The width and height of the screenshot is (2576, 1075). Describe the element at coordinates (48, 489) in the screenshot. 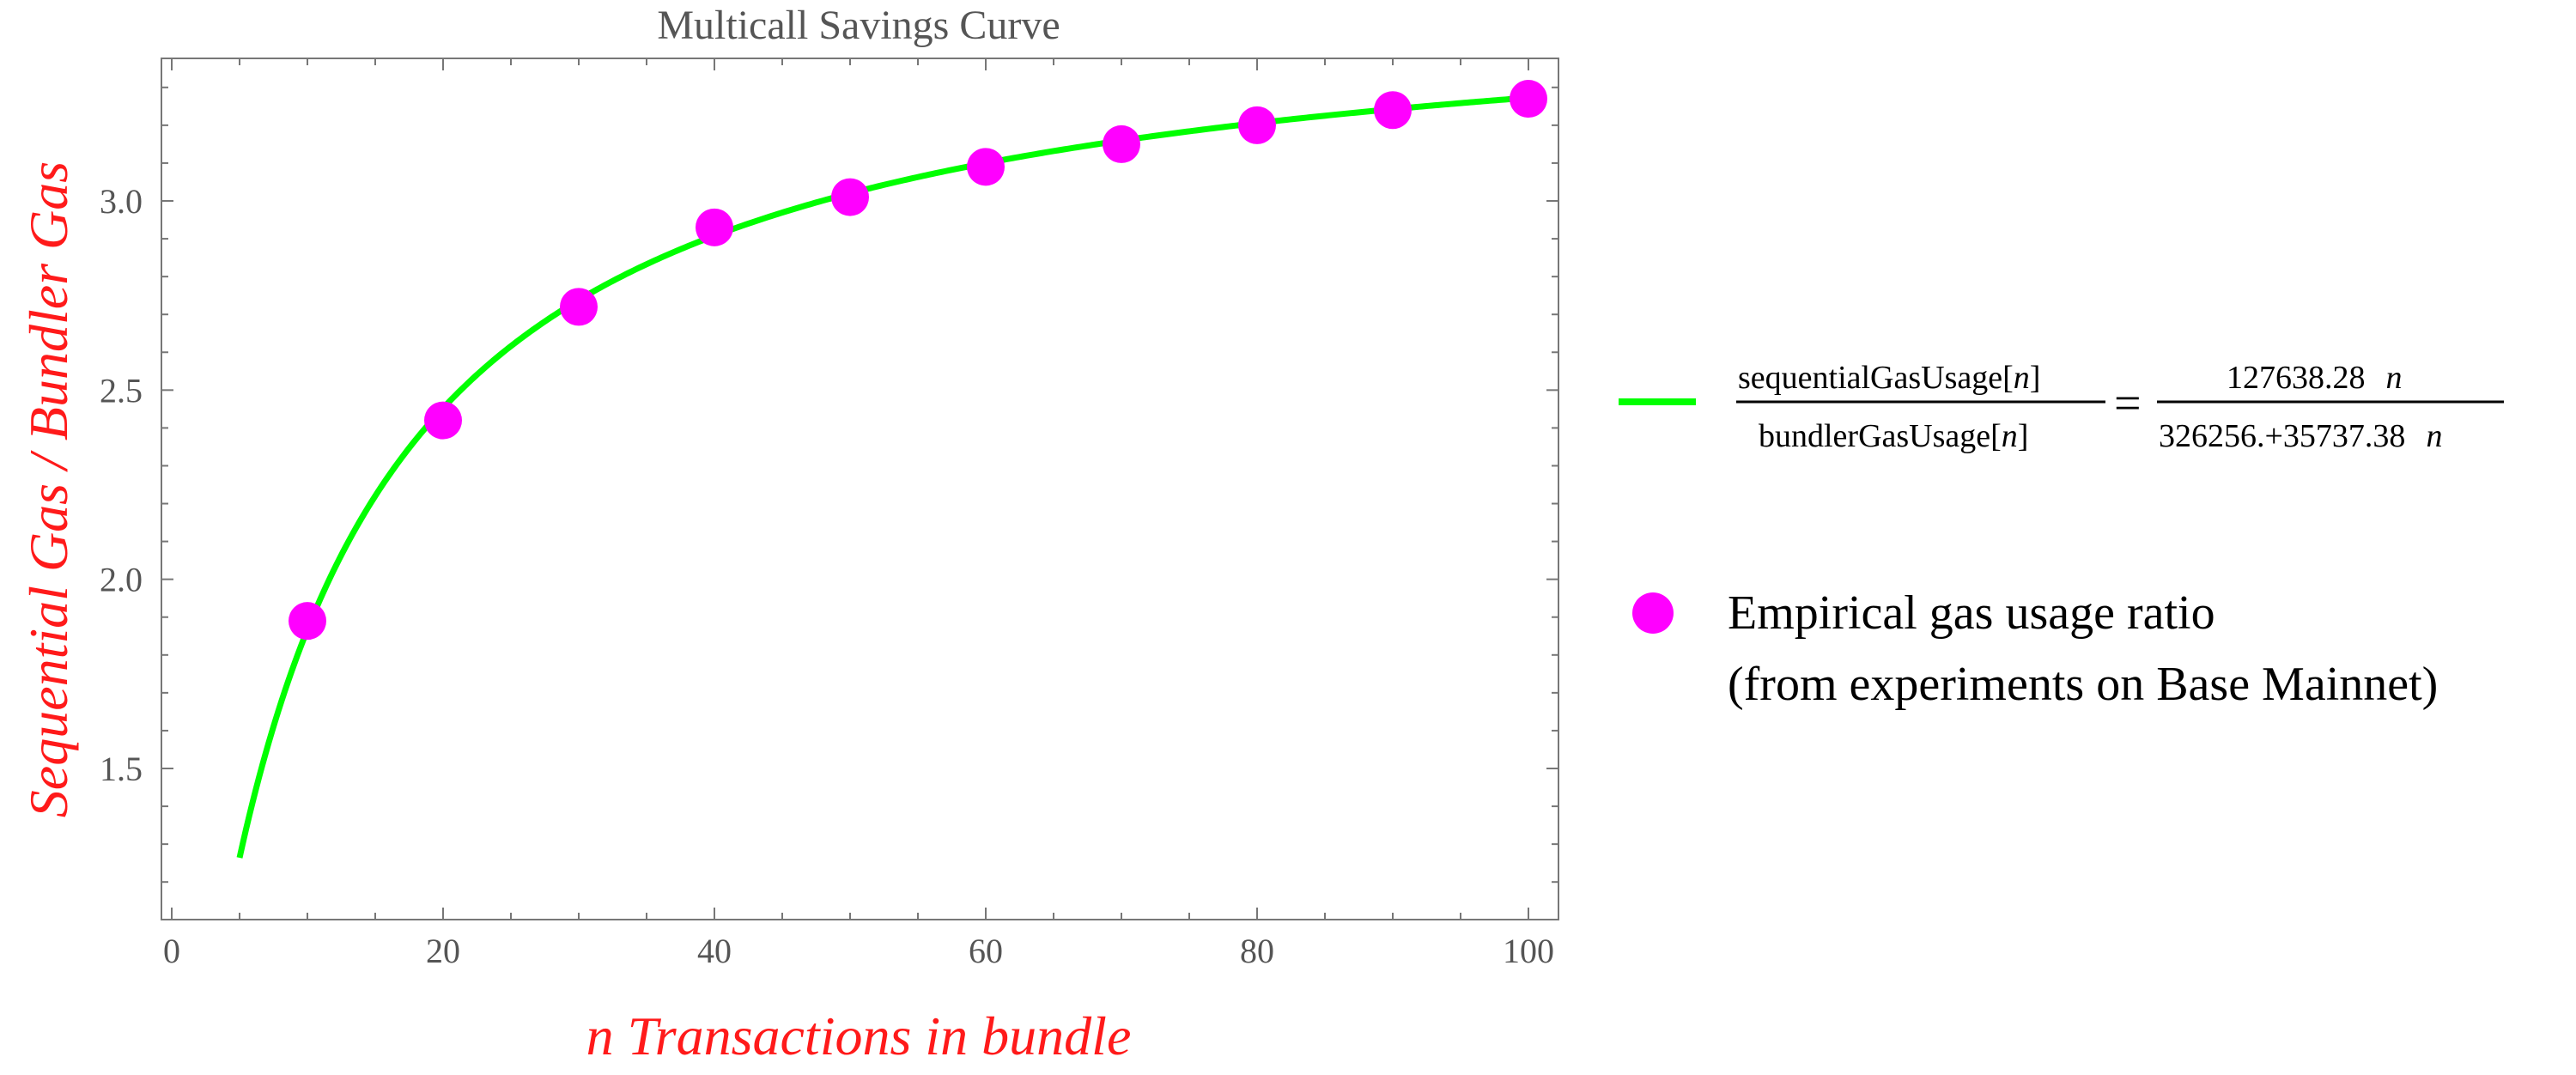

I see `y-axis-title: Sequential Gas / Bundler Gas` at that location.